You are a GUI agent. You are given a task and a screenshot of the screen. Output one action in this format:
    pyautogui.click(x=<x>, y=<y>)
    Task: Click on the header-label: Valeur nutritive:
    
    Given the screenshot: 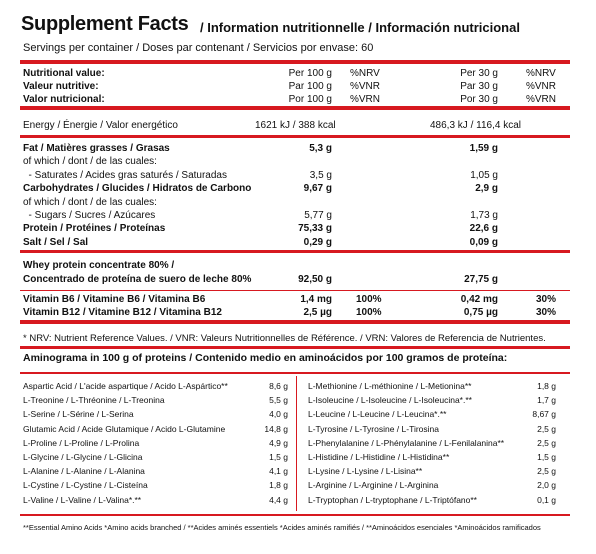 What is the action you would take?
    pyautogui.click(x=61, y=86)
    